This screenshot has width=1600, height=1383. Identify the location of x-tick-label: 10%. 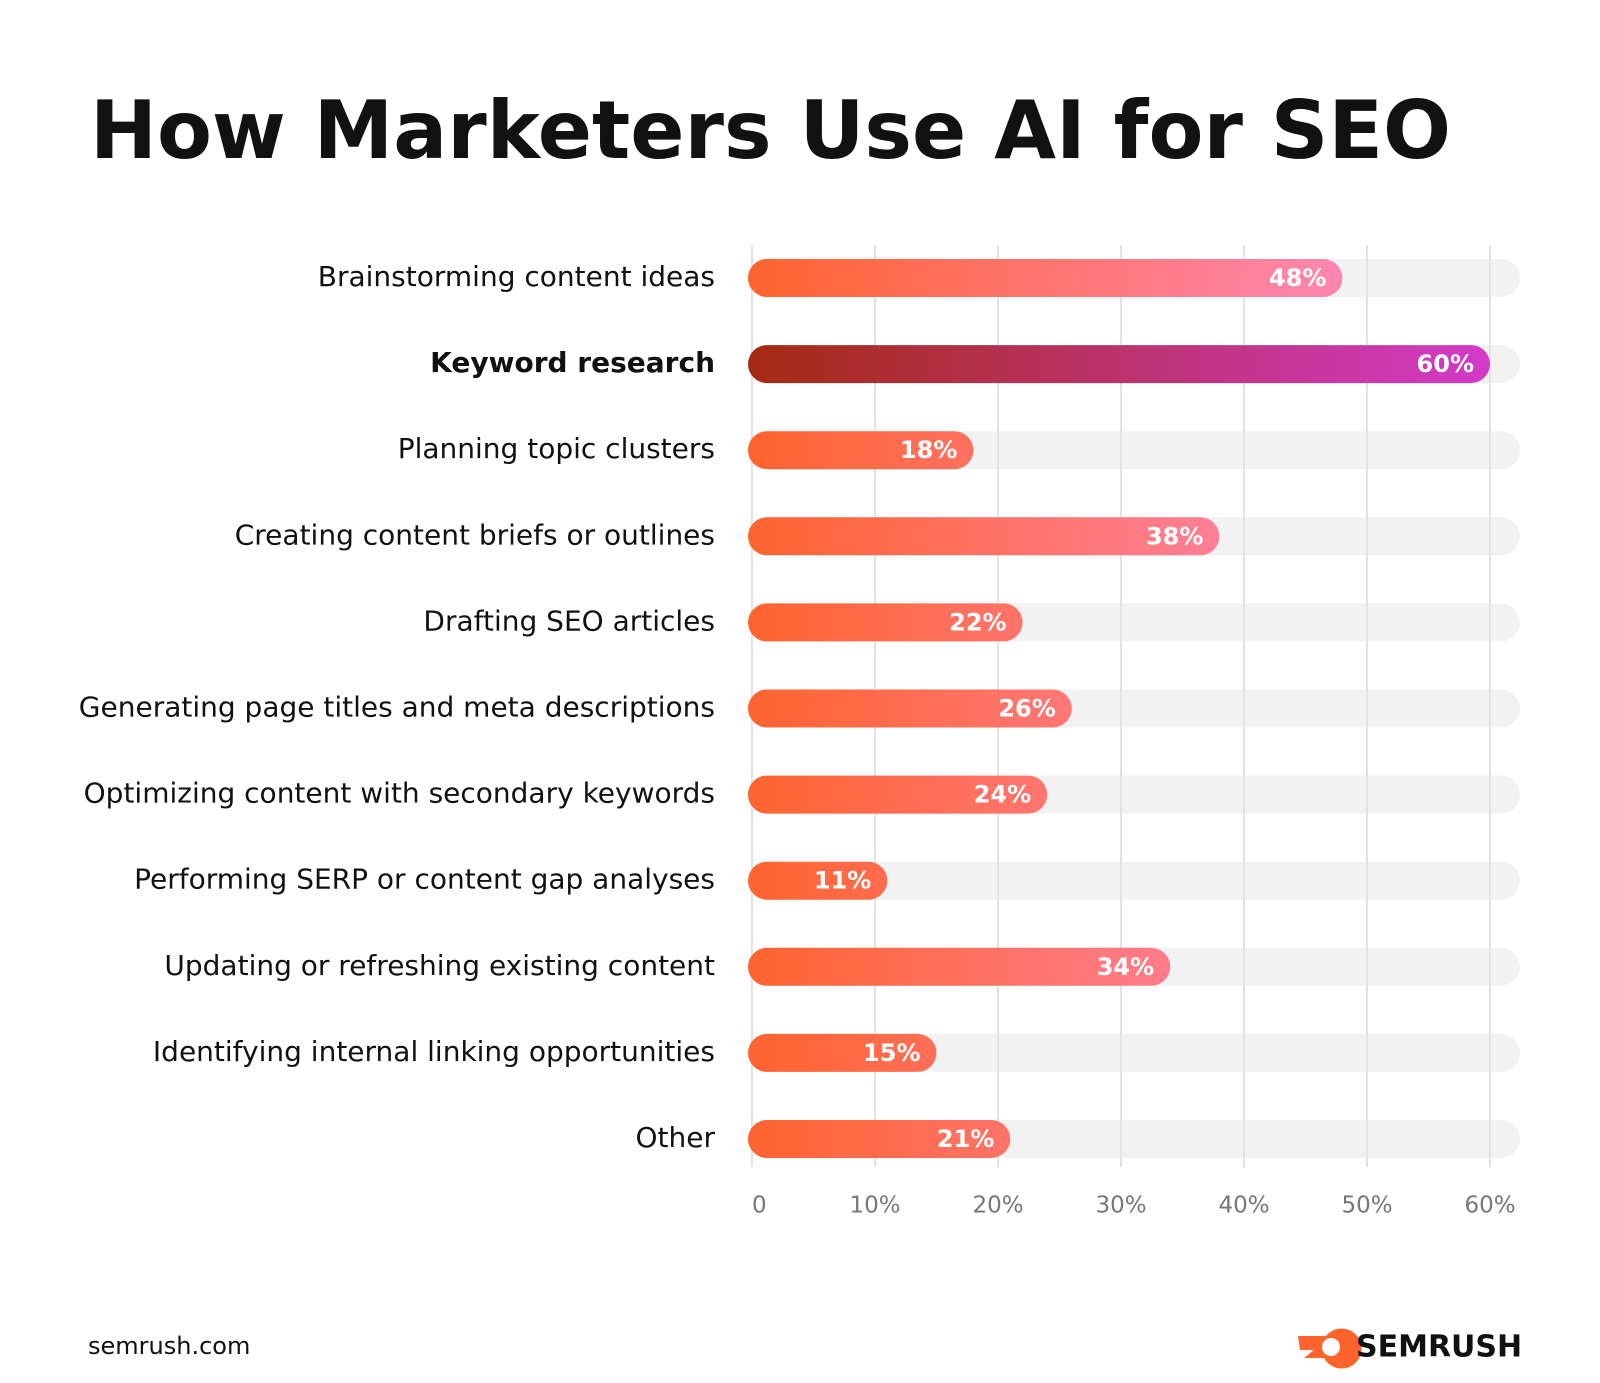
(874, 1206).